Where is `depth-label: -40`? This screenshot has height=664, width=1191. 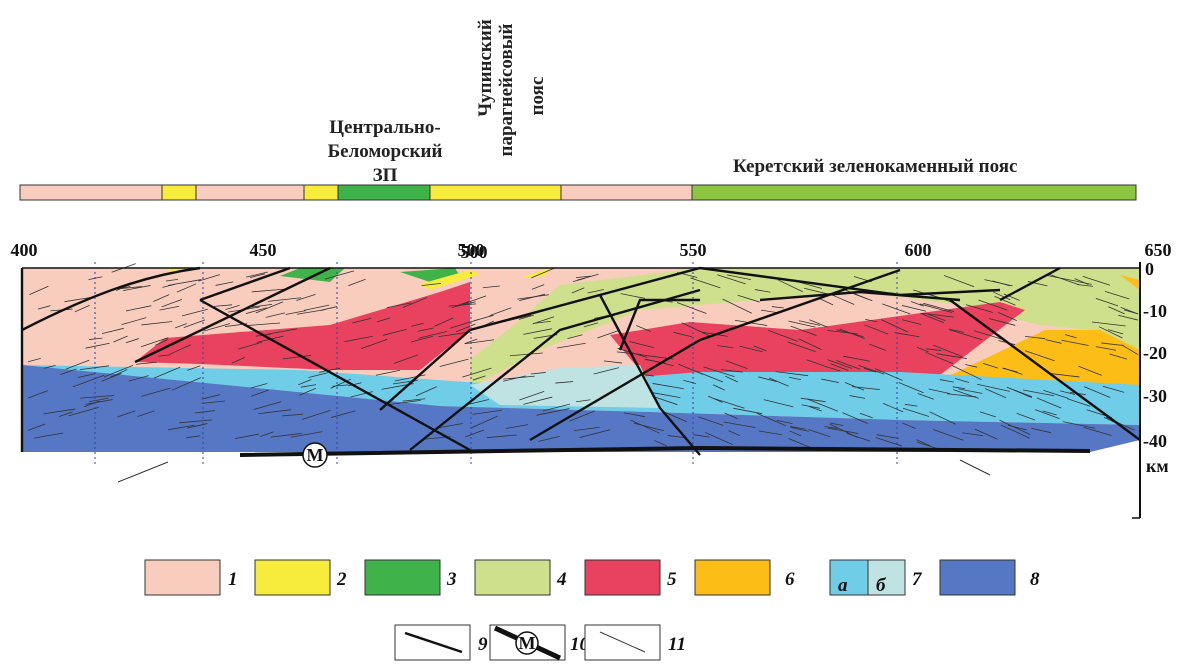
depth-label: -40 is located at coordinates (1155, 441).